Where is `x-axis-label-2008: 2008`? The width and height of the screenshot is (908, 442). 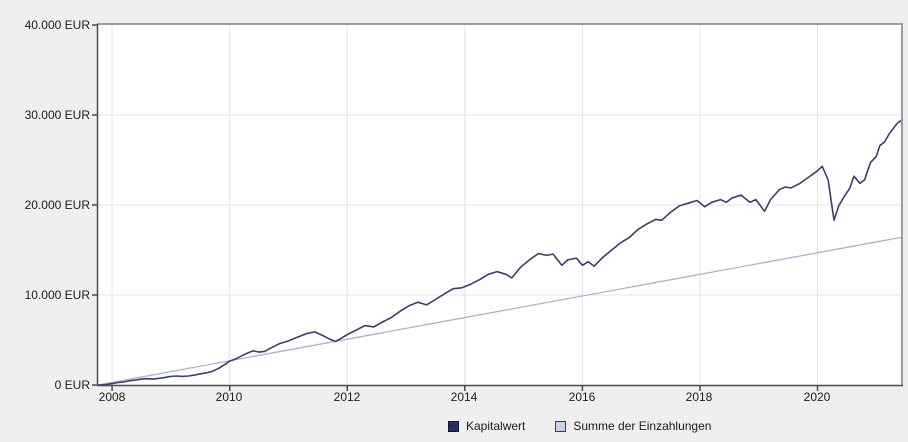
x-axis-label-2008: 2008 is located at coordinates (112, 397).